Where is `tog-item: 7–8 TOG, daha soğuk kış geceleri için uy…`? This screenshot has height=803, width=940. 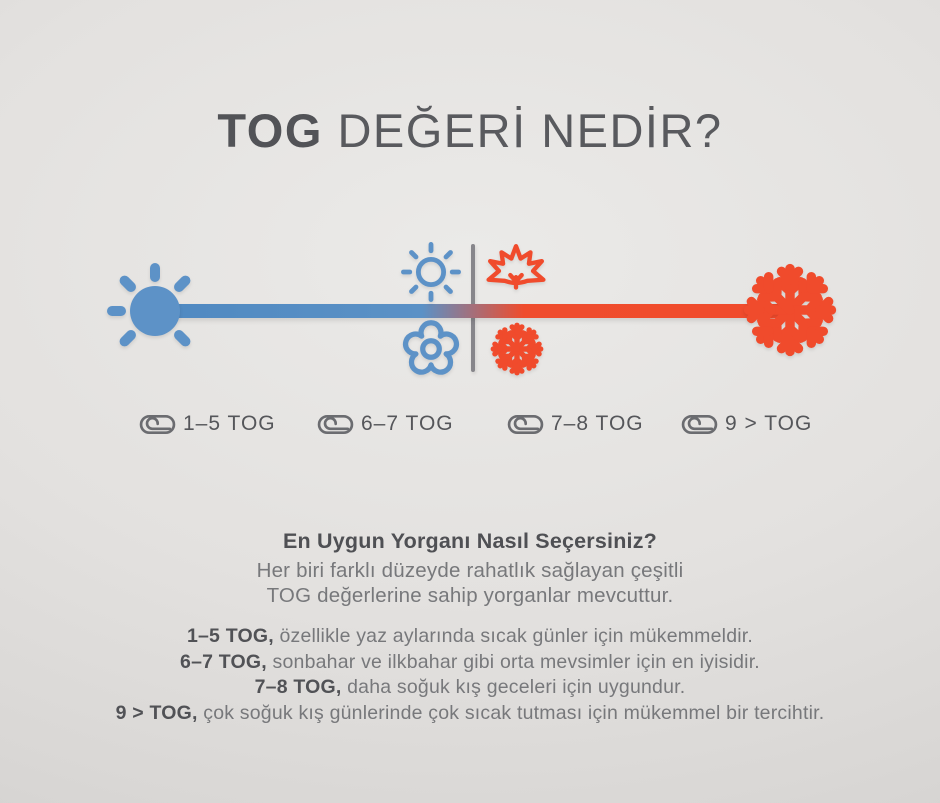
tog-item: 7–8 TOG, daha soğuk kış geceleri için uy… is located at coordinates (470, 688).